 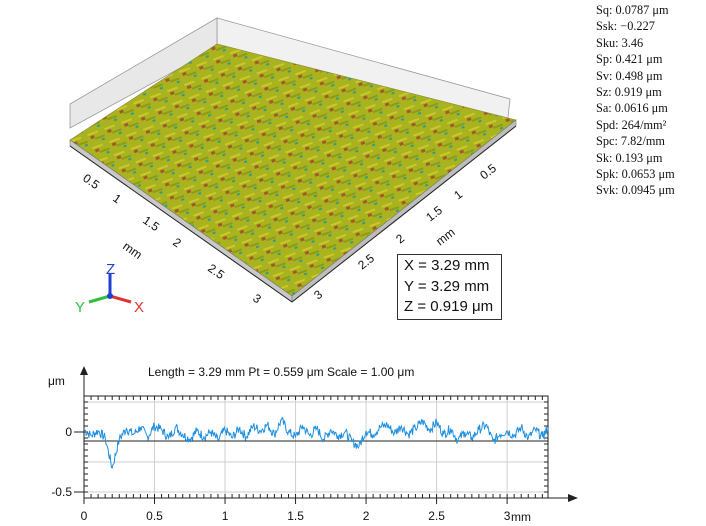 I want to click on x-tick-label-6: 3, so click(x=507, y=516).